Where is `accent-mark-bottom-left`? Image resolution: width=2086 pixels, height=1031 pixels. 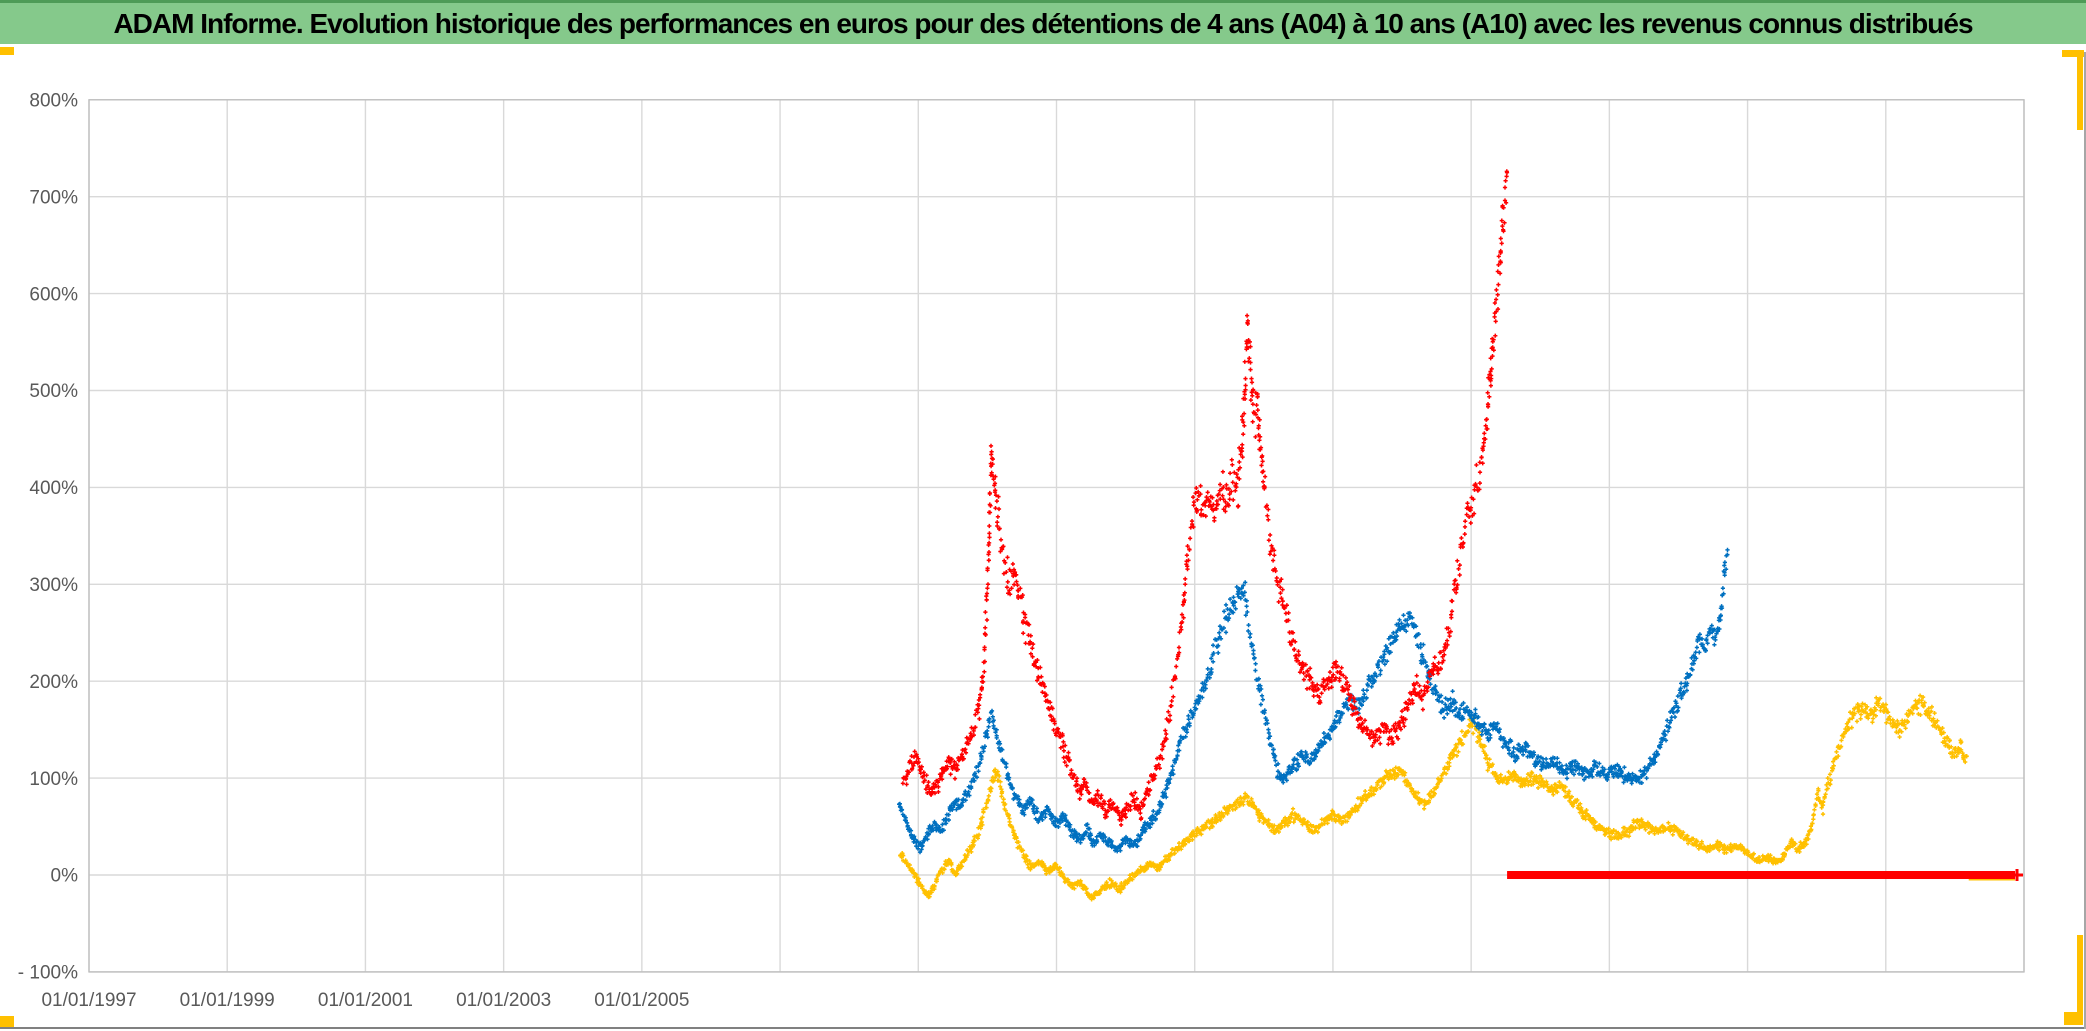 accent-mark-bottom-left is located at coordinates (7, 1022).